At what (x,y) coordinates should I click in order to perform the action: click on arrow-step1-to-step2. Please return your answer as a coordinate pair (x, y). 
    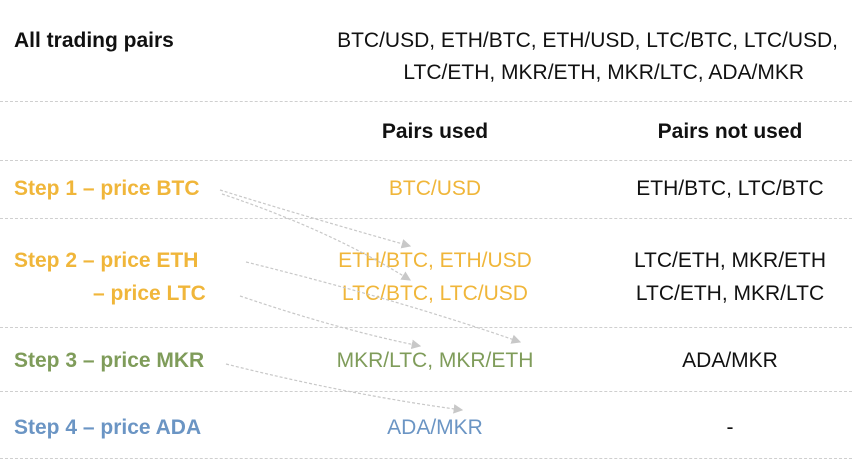
    Looking at the image, I should click on (315, 219).